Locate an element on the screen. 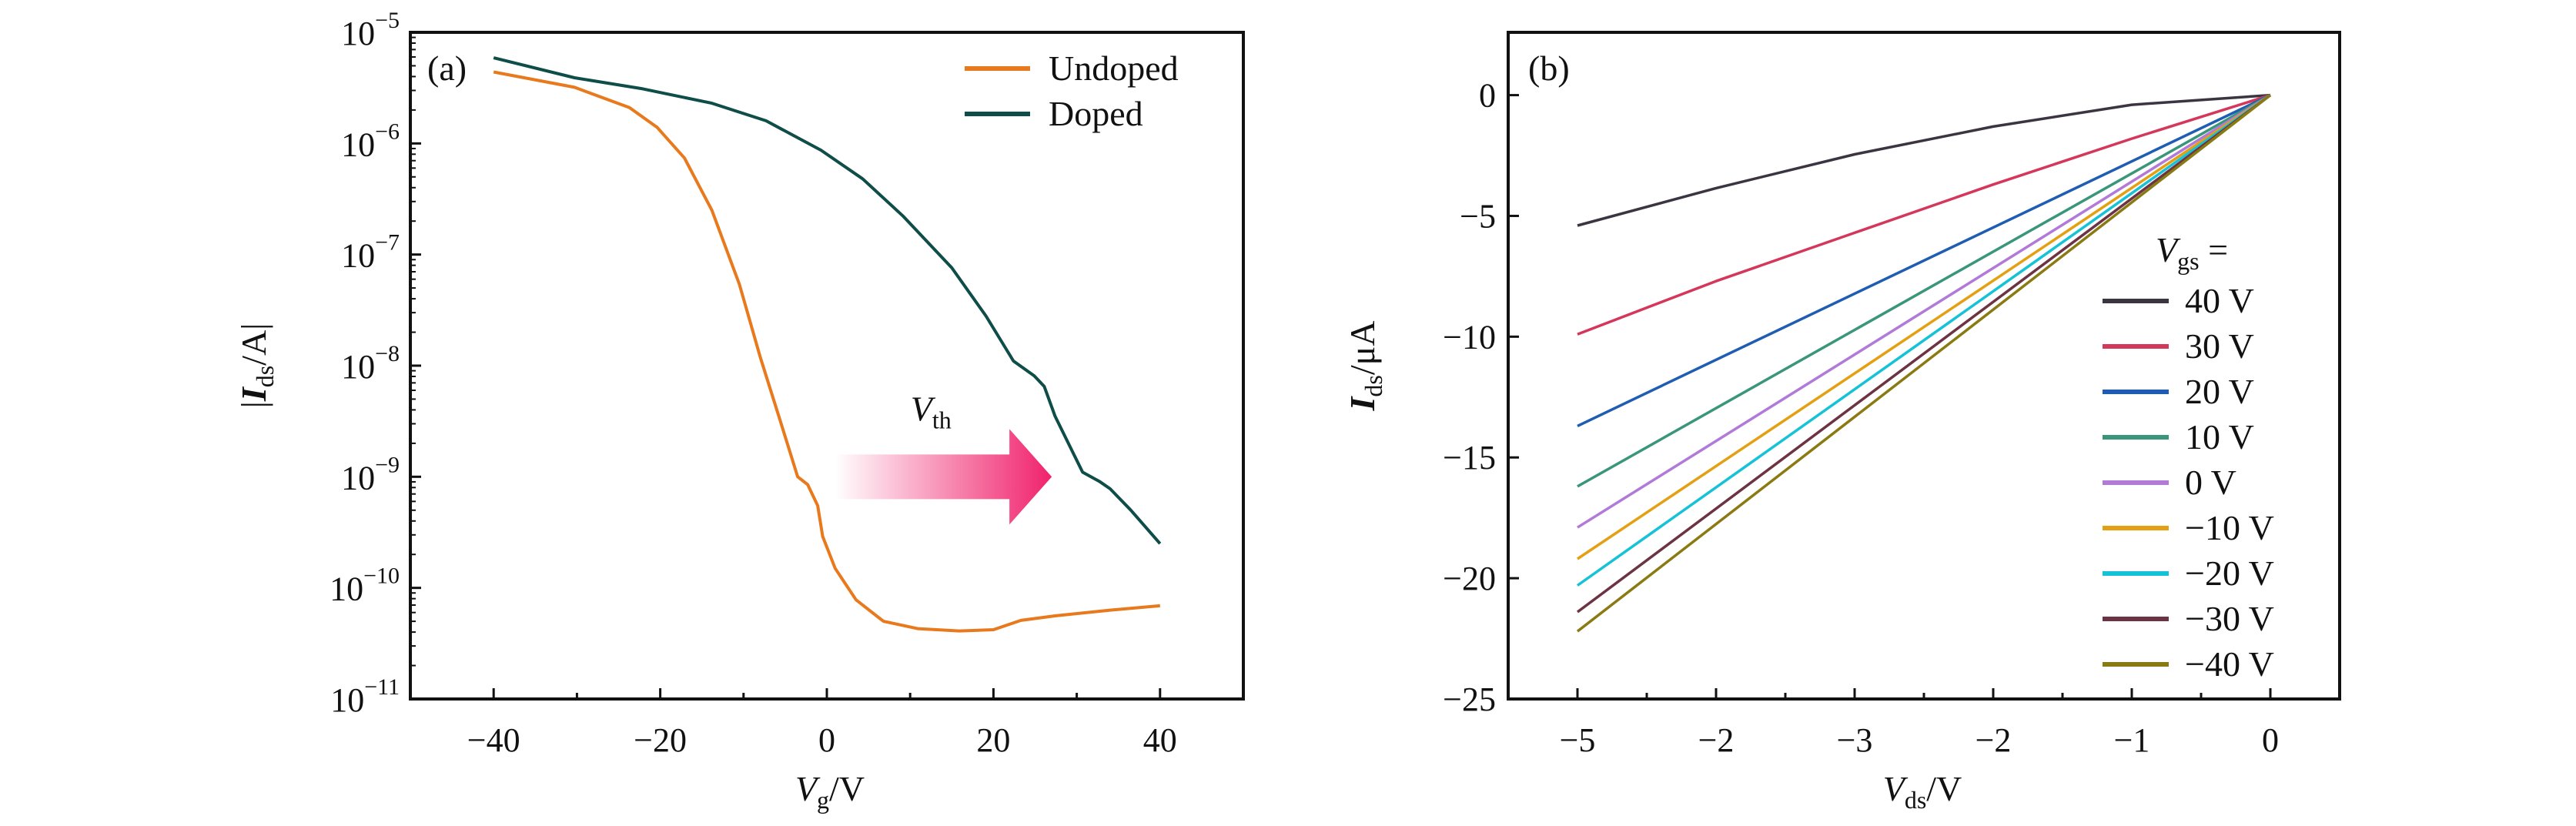 Image resolution: width=2576 pixels, height=826 pixels. x-tick-label: −5 is located at coordinates (1578, 740).